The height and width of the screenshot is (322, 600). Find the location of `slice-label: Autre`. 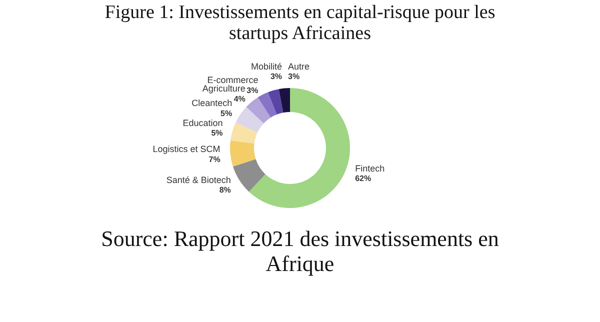

slice-label: Autre is located at coordinates (299, 66).